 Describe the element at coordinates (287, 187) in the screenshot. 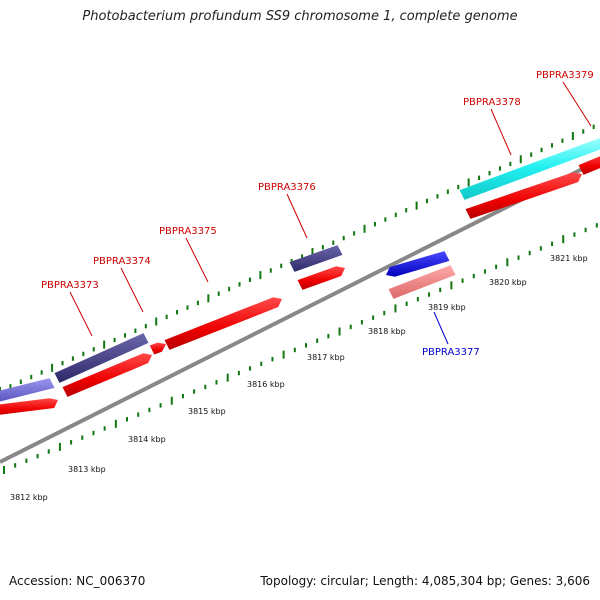

I see `gene-label: PBPRA3376` at that location.